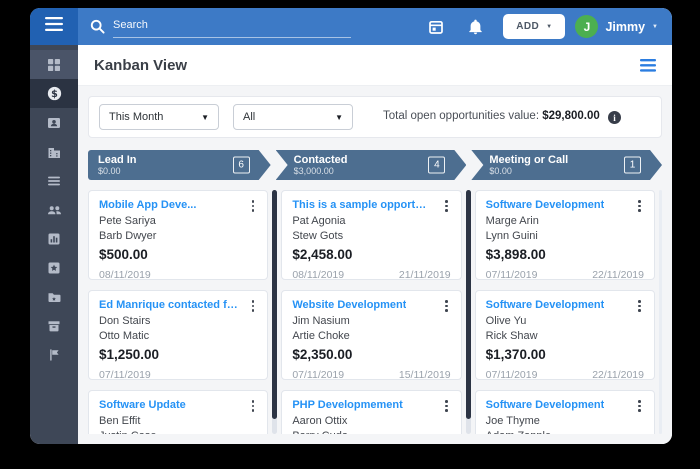 The image size is (700, 469). I want to click on opportunity-card: PHP Developmement Aaron Ottix Barry Cuda, so click(371, 412).